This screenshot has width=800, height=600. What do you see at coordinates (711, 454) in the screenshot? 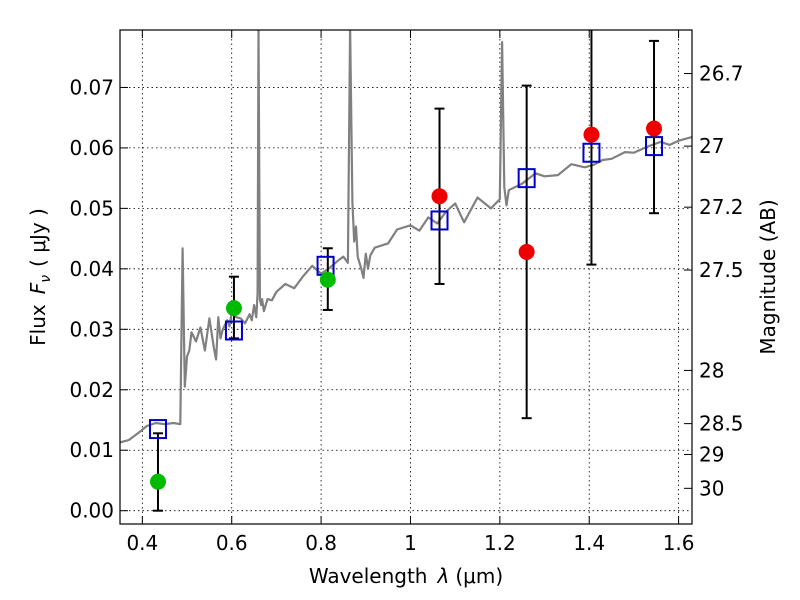
I see `y2-tick-label: 29` at bounding box center [711, 454].